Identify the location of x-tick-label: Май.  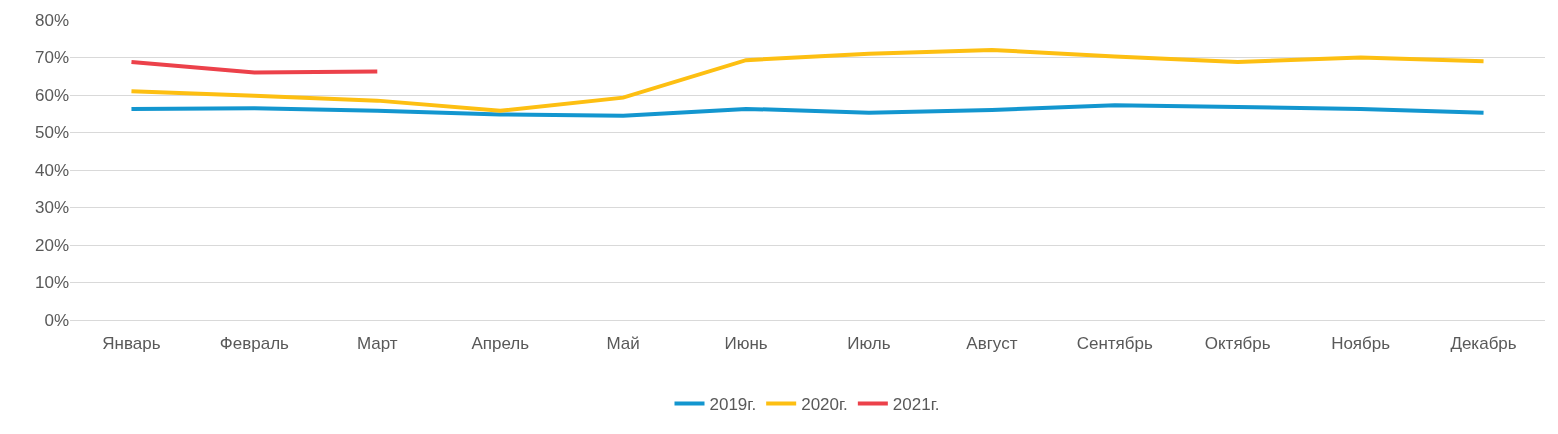
(623, 344).